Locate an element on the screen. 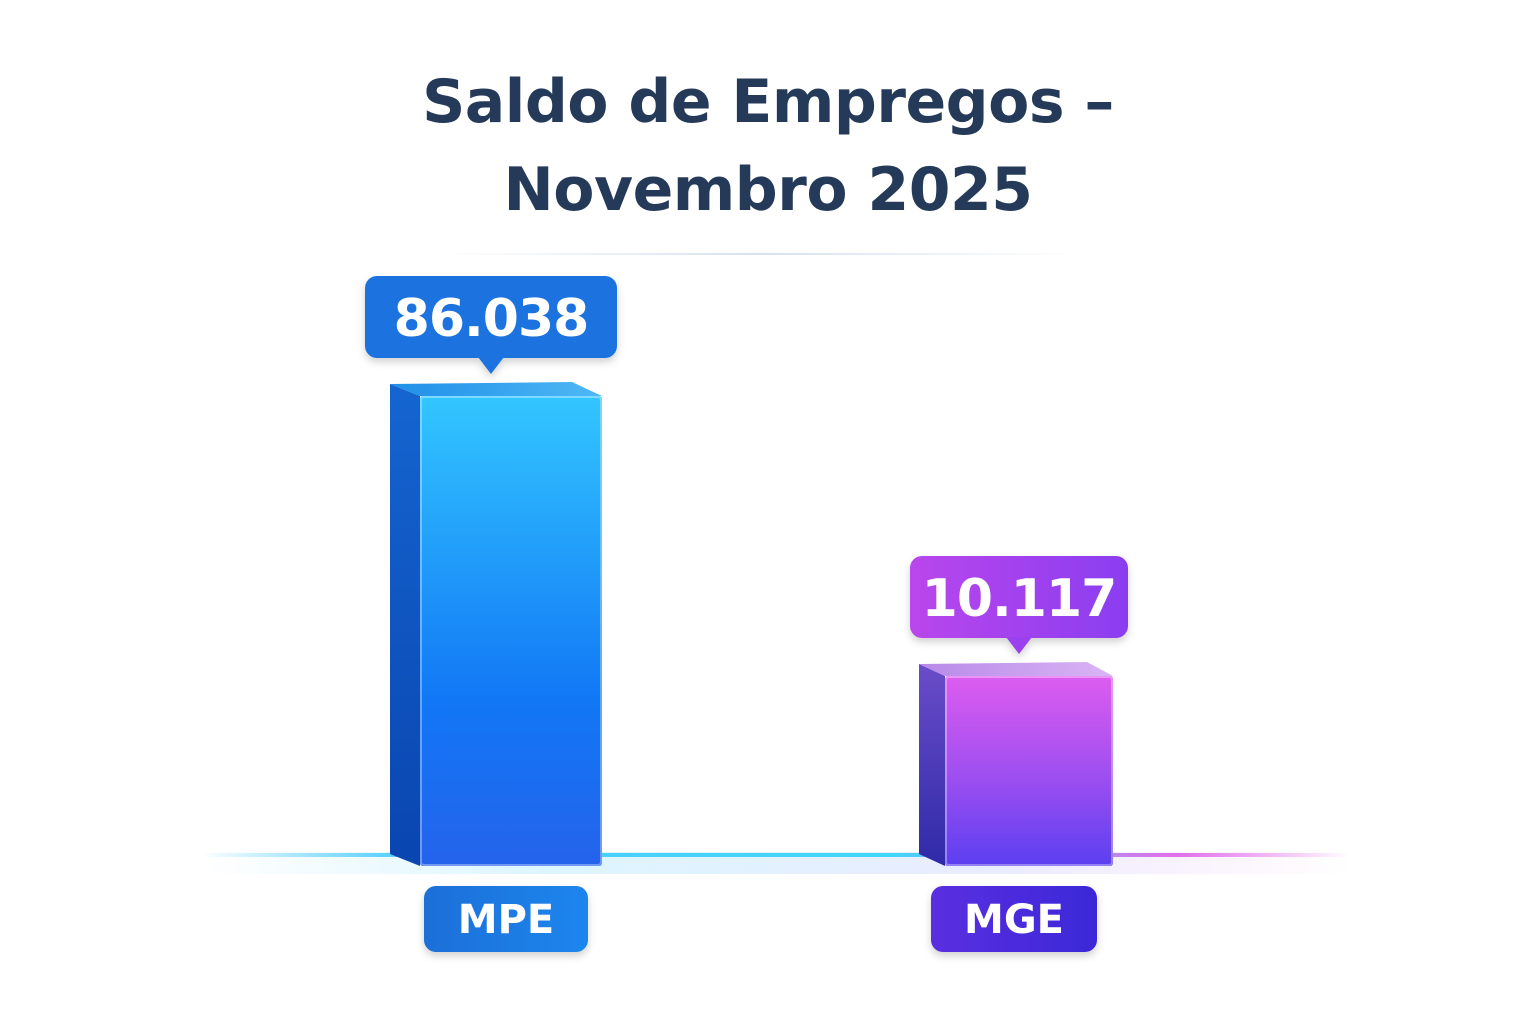 The height and width of the screenshot is (1024, 1536). value-tag-mpe-pointer is located at coordinates (491, 365).